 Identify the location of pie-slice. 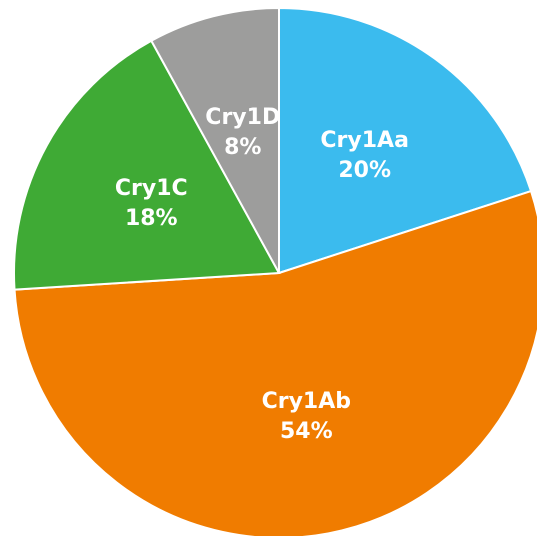
(214, 140).